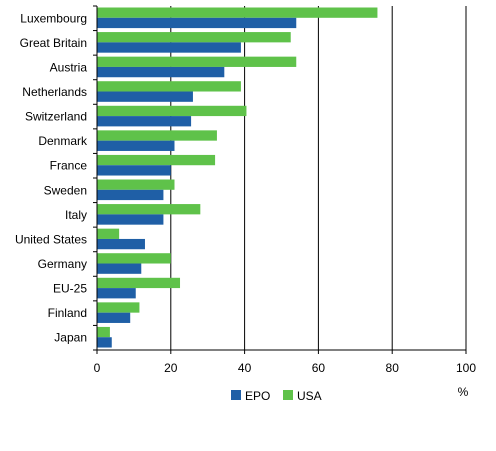 Image resolution: width=496 pixels, height=451 pixels. What do you see at coordinates (319, 368) in the screenshot?
I see `x-tick-label: 60` at bounding box center [319, 368].